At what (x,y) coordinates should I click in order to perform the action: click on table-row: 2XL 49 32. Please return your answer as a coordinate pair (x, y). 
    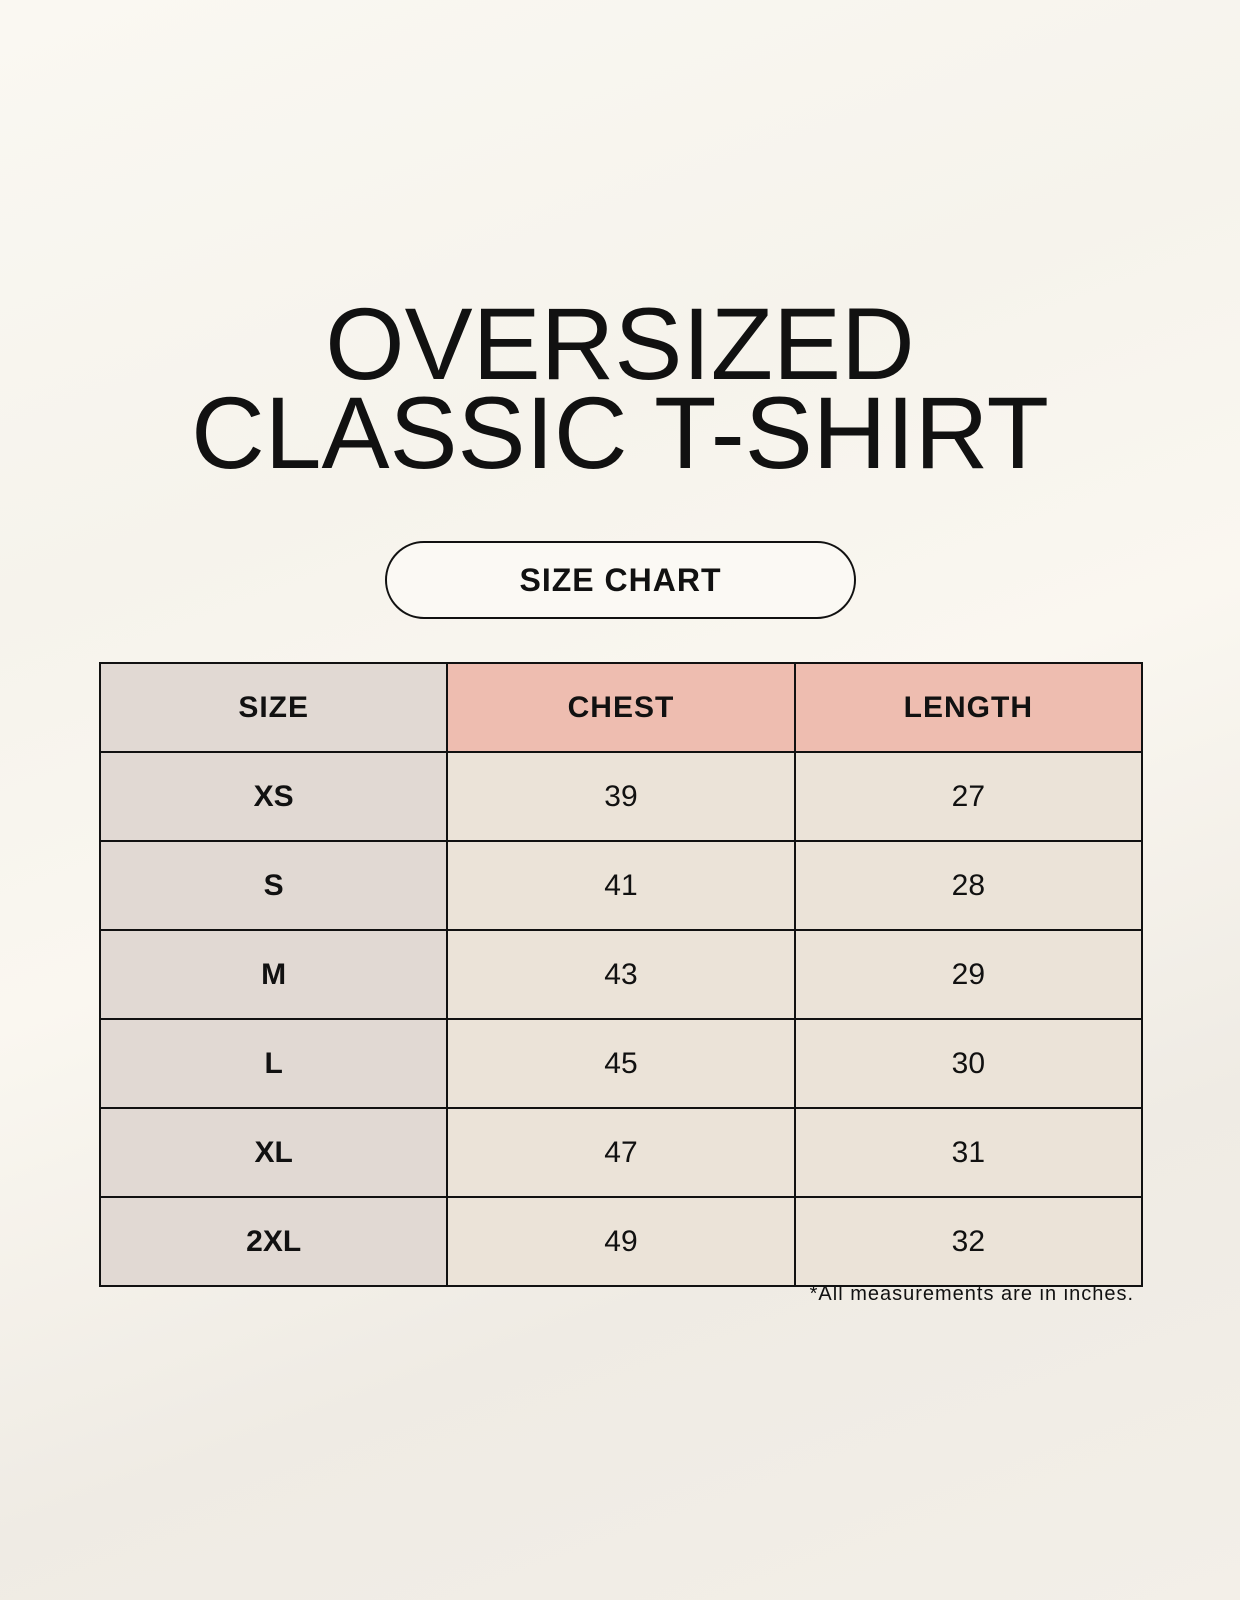
    Looking at the image, I should click on (621, 1241).